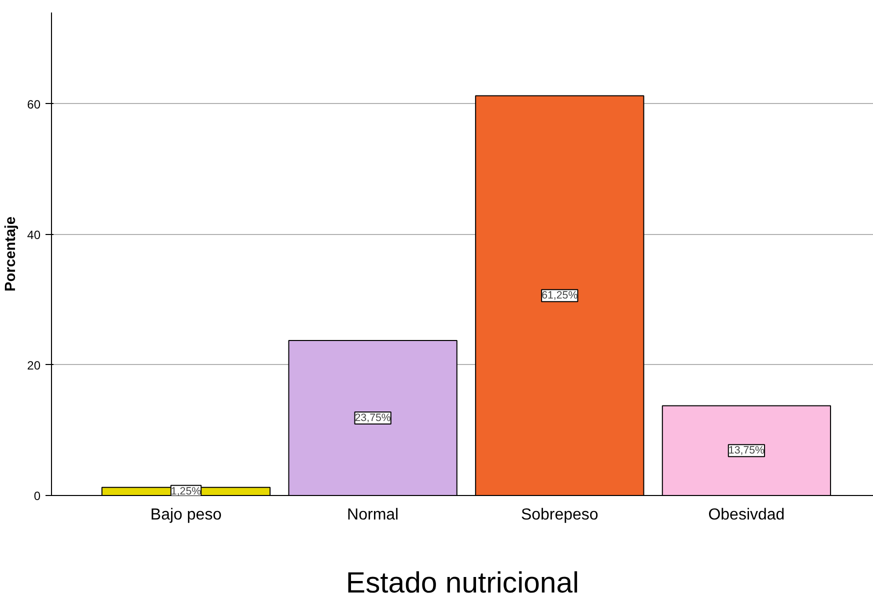 Image resolution: width=873 pixels, height=602 pixels. What do you see at coordinates (559, 515) in the screenshot?
I see `x-tick-label: Sobrepeso` at bounding box center [559, 515].